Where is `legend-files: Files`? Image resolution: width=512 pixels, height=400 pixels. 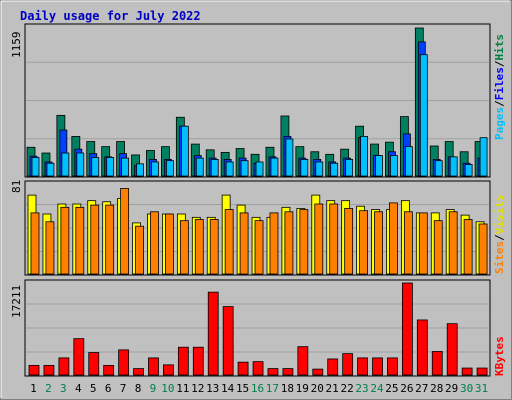
legend-files: Files is located at coordinates (499, 83).